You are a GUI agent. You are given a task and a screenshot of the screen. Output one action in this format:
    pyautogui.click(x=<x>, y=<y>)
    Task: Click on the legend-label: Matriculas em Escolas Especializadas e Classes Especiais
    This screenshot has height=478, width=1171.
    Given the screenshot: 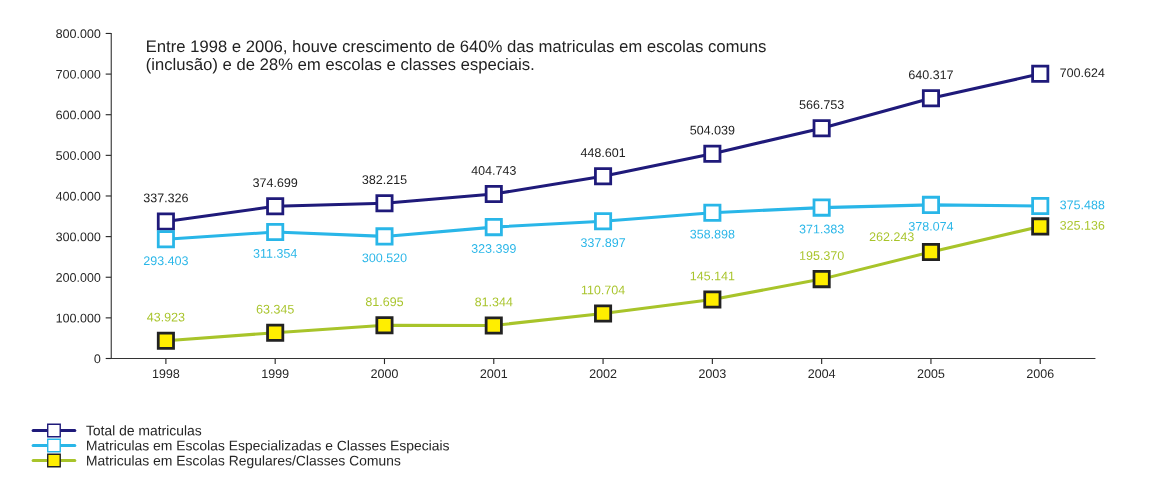 What is the action you would take?
    pyautogui.click(x=268, y=447)
    